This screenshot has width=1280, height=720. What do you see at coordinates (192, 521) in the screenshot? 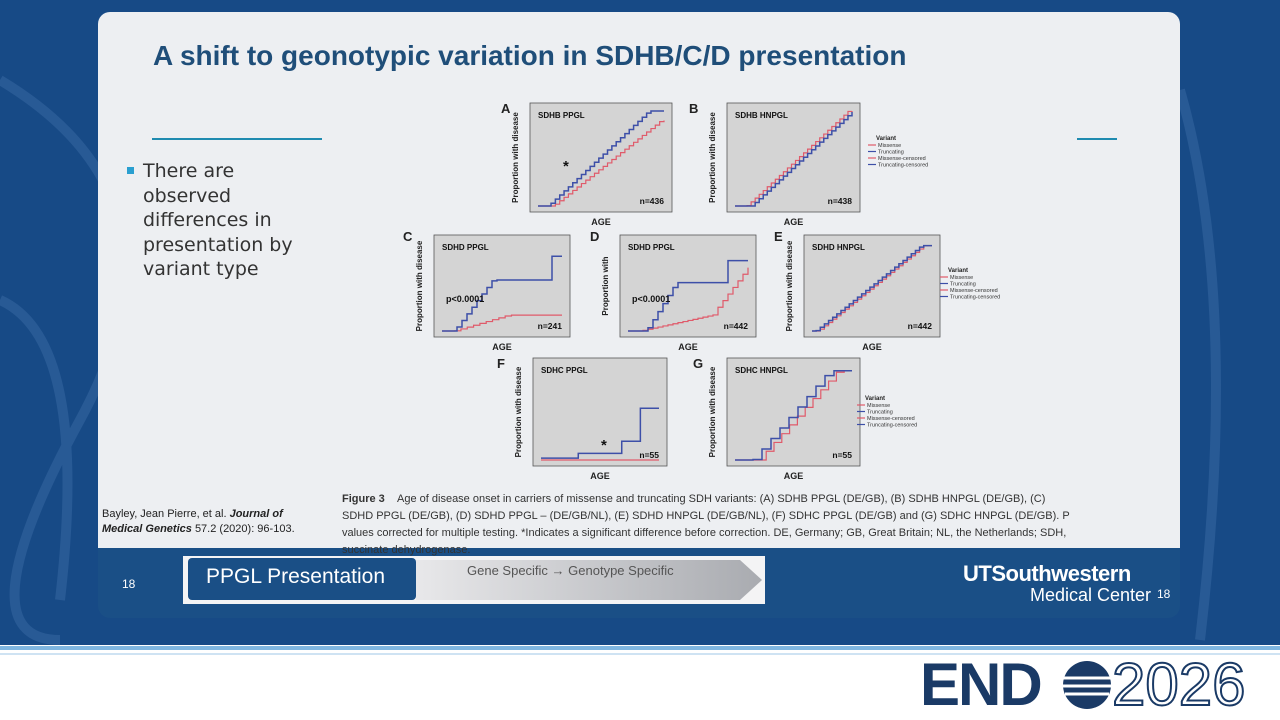
I see `citation-journal: Journal of Medical Genetics` at bounding box center [192, 521].